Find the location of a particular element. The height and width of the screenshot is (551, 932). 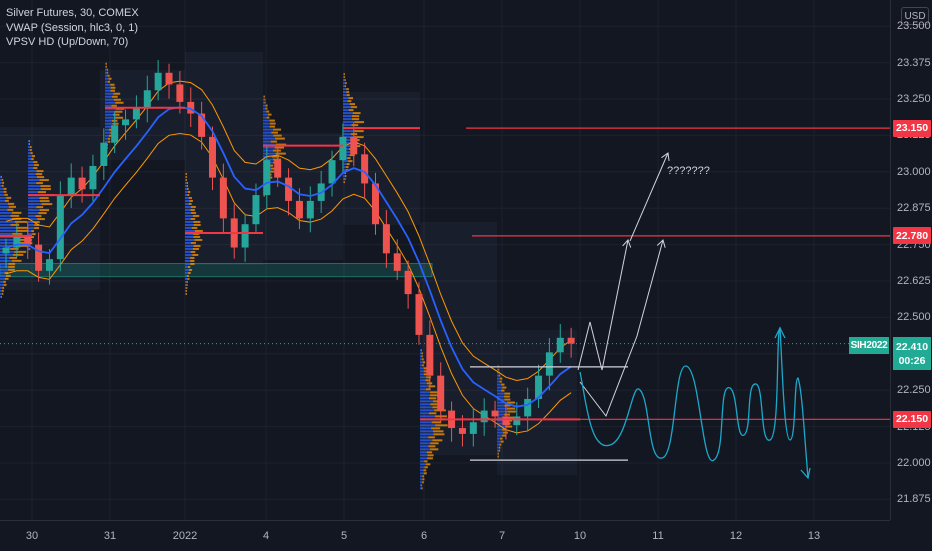

time-tick-label: 7 is located at coordinates (502, 536).